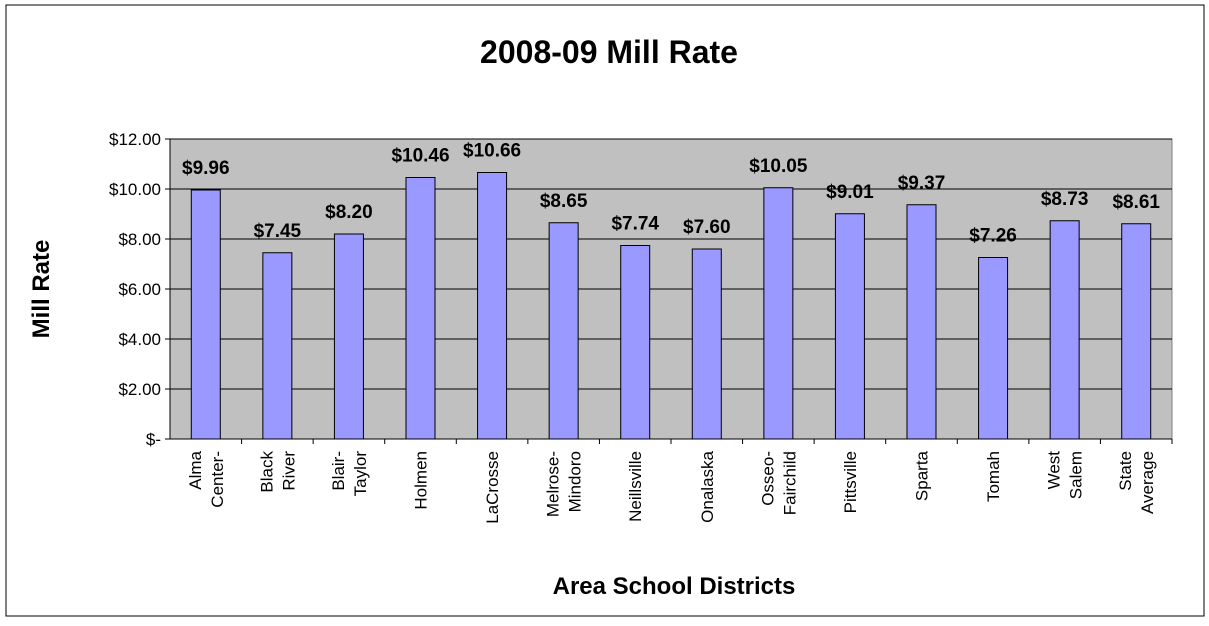 This screenshot has height=626, width=1209. What do you see at coordinates (767, 478) in the screenshot?
I see `x-tick-label: Osseo-` at bounding box center [767, 478].